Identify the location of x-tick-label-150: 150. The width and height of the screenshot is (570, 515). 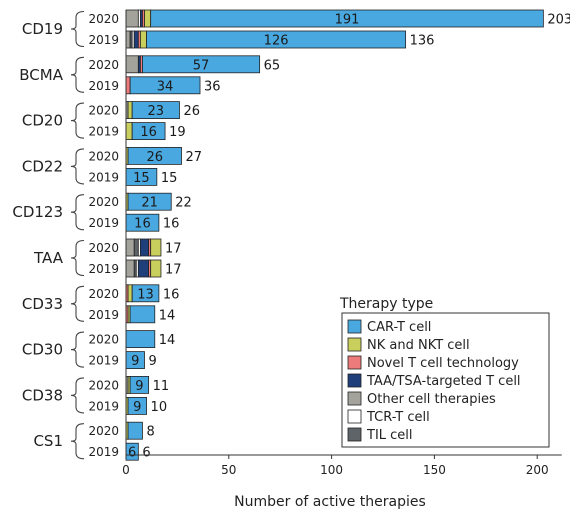
(434, 470).